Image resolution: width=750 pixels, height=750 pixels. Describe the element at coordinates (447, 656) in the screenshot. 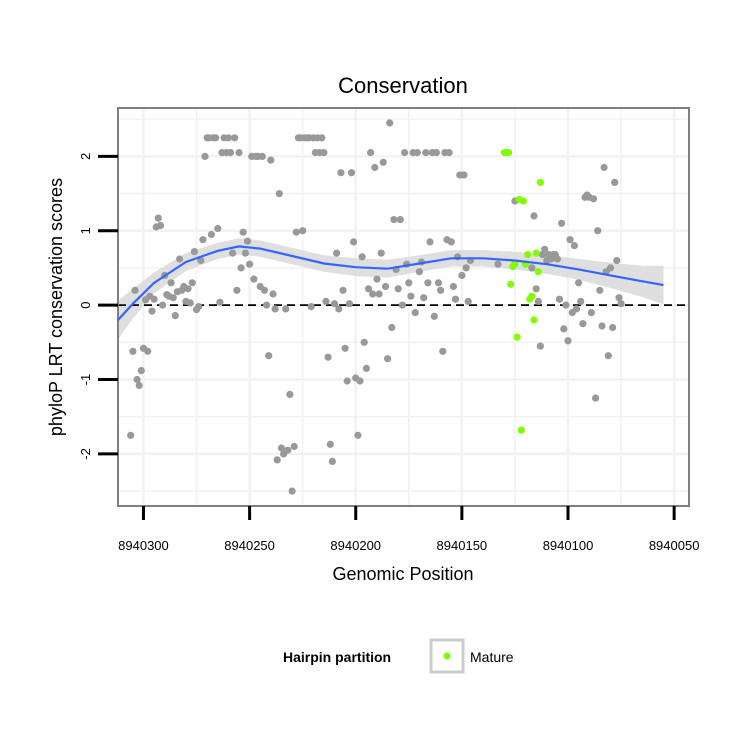

I see `legend-key-mature-point` at that location.